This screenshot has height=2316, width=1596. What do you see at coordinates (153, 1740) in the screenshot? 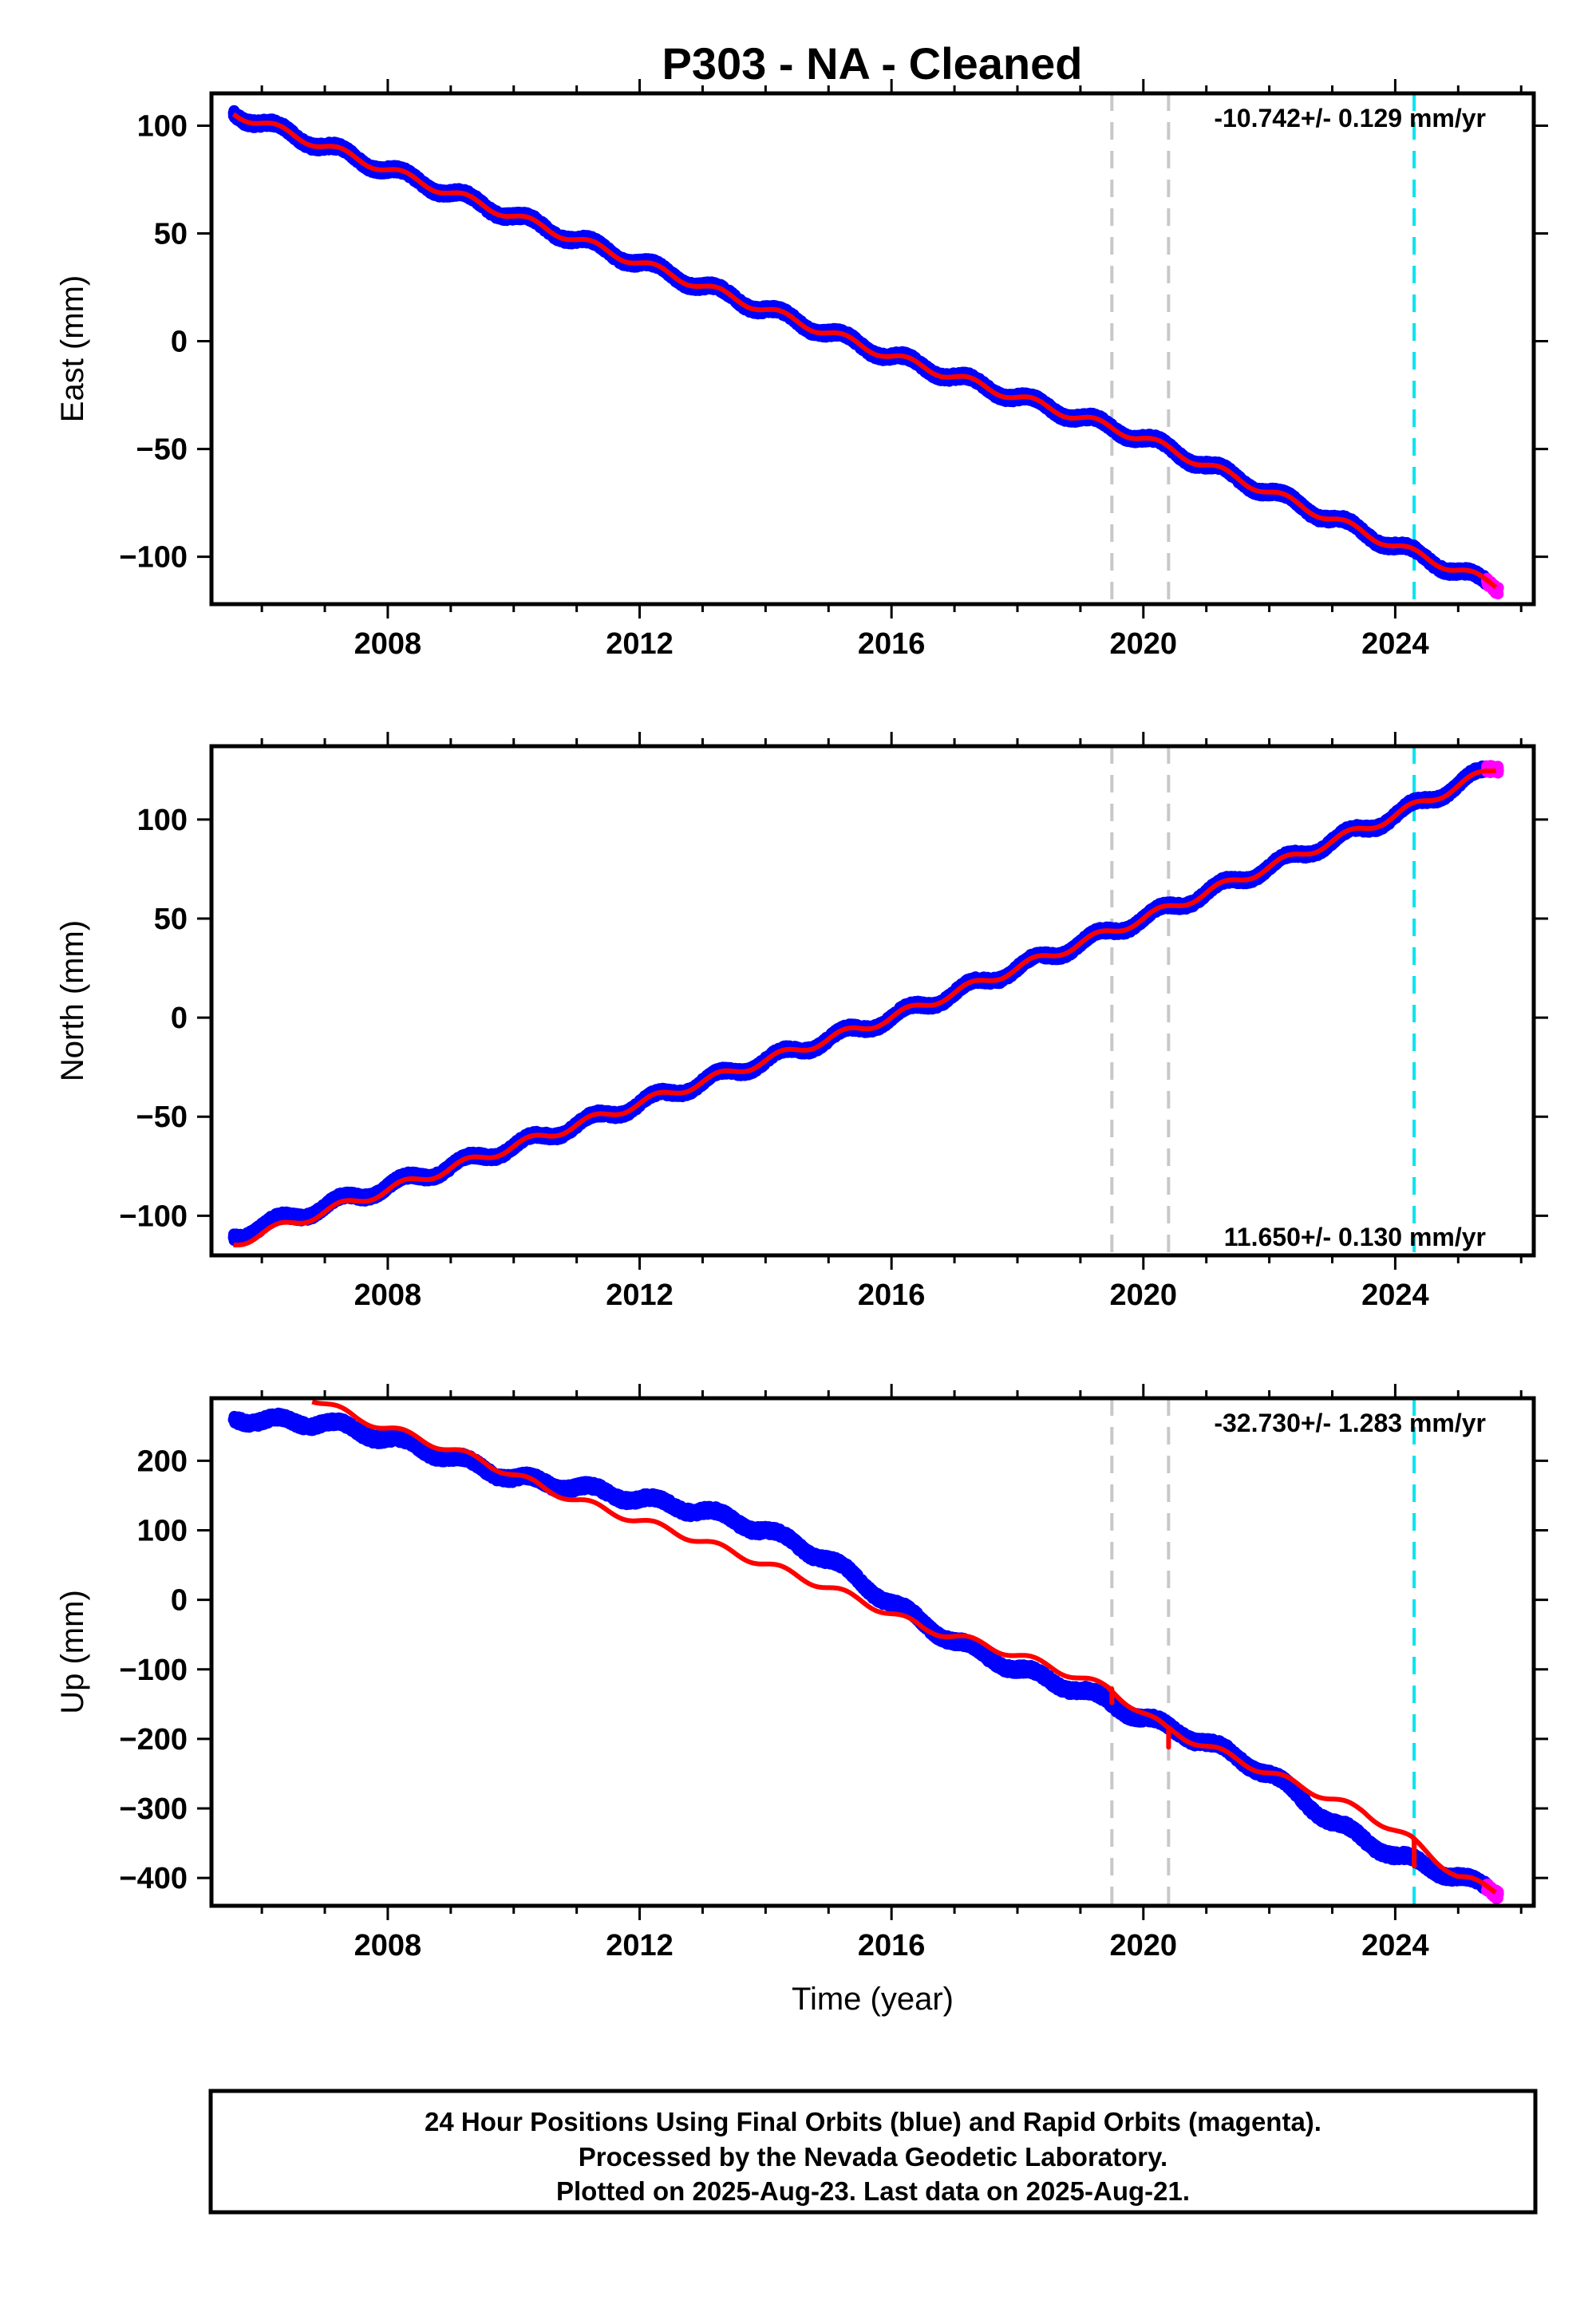
I see `y-tick-label: −200` at bounding box center [153, 1740].